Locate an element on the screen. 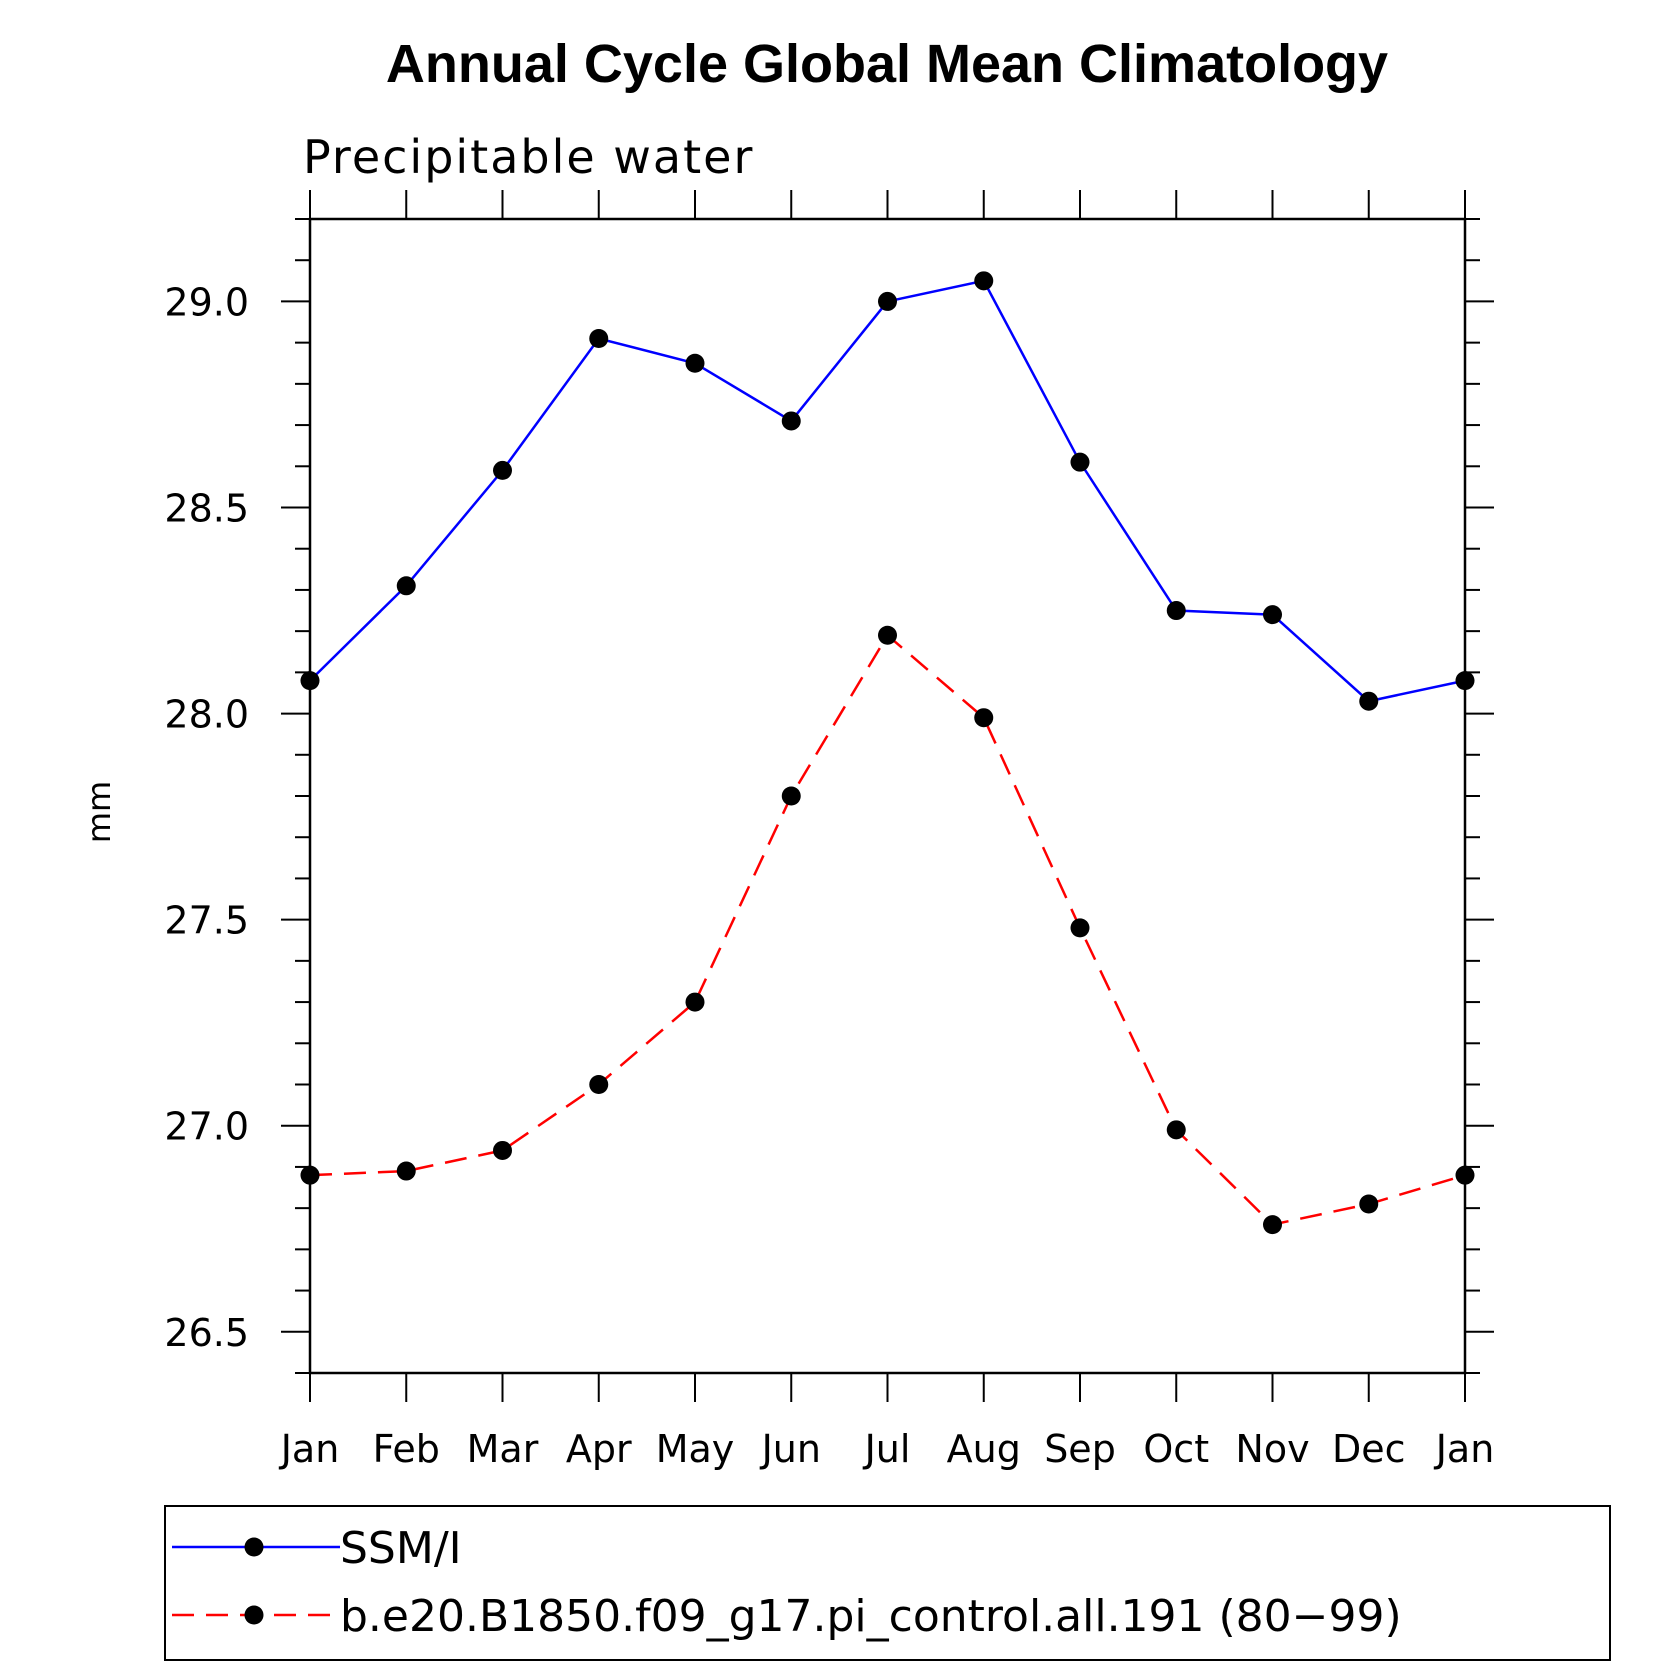 The width and height of the screenshot is (1680, 1680). legend-box is located at coordinates (887, 1583).